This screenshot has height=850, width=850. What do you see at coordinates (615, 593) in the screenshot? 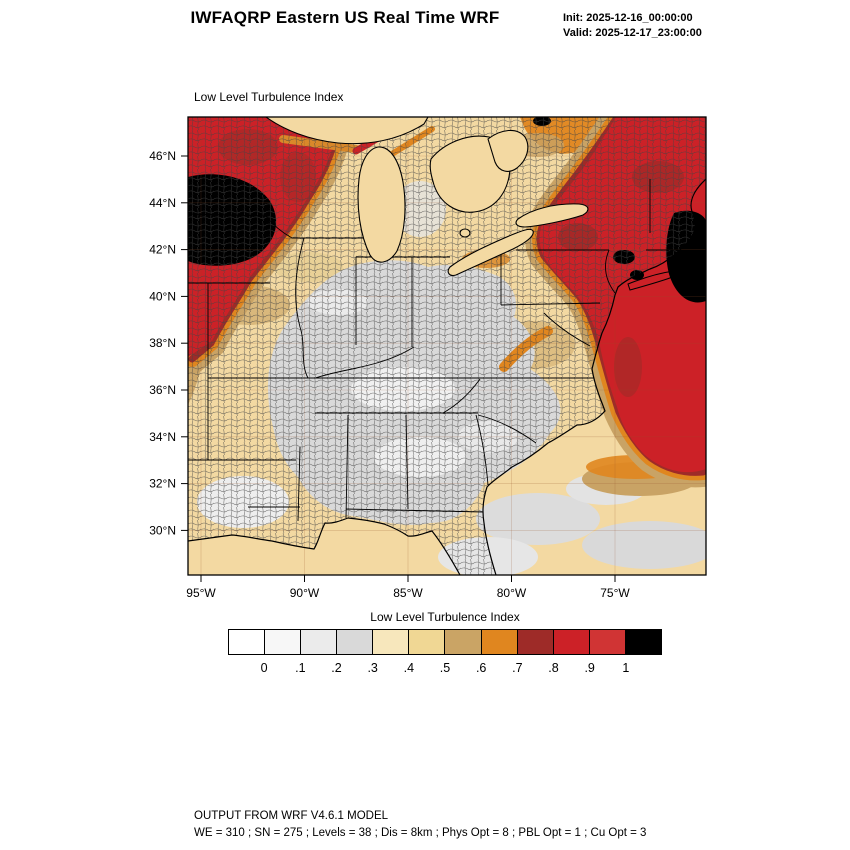
I see `lon-tick-label: 75°W` at bounding box center [615, 593].